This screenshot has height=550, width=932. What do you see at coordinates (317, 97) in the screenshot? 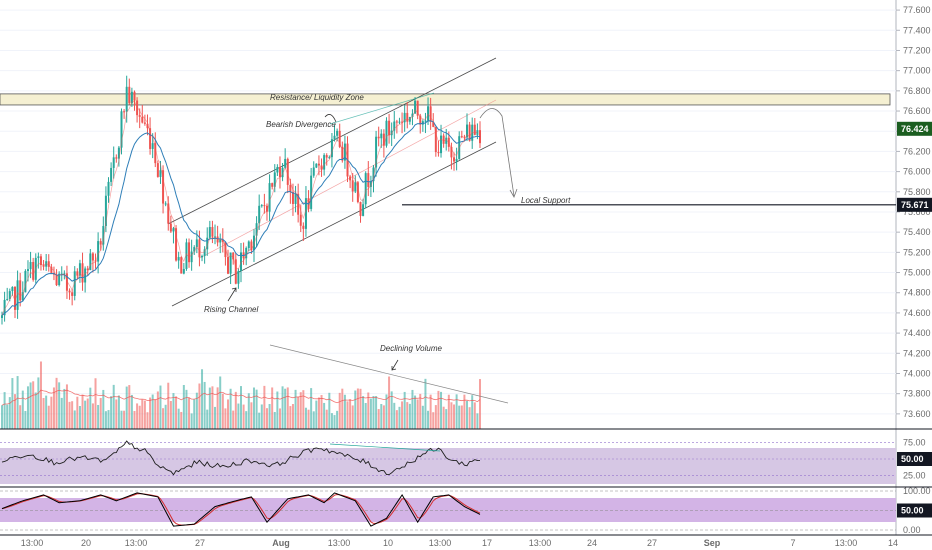
I see `resistance-zone-label: Resistance/ Liquidity Zone` at bounding box center [317, 97].